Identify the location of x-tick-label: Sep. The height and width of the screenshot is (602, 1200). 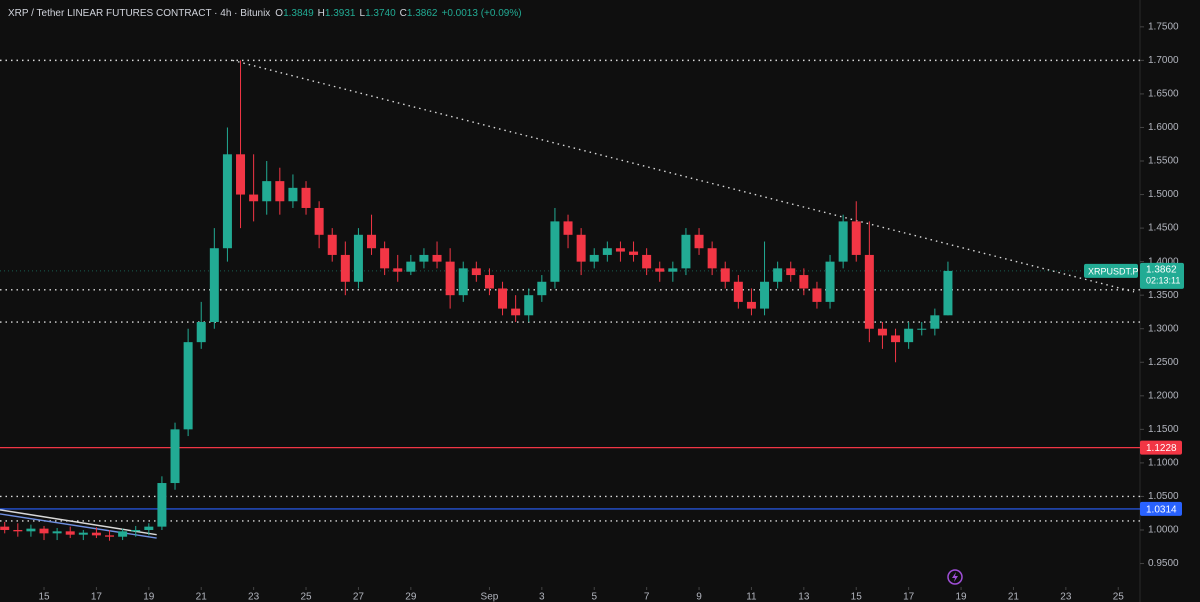
(490, 597).